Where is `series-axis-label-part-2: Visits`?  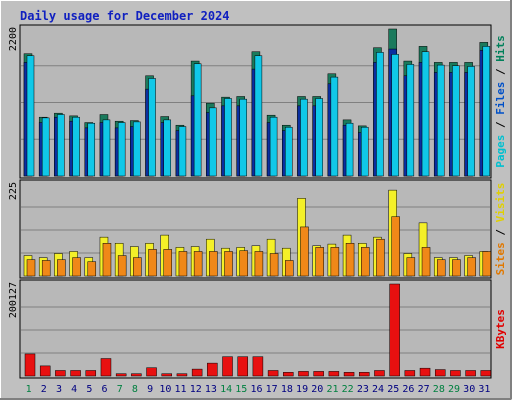 series-axis-label-part-2: Visits is located at coordinates (500, 203).